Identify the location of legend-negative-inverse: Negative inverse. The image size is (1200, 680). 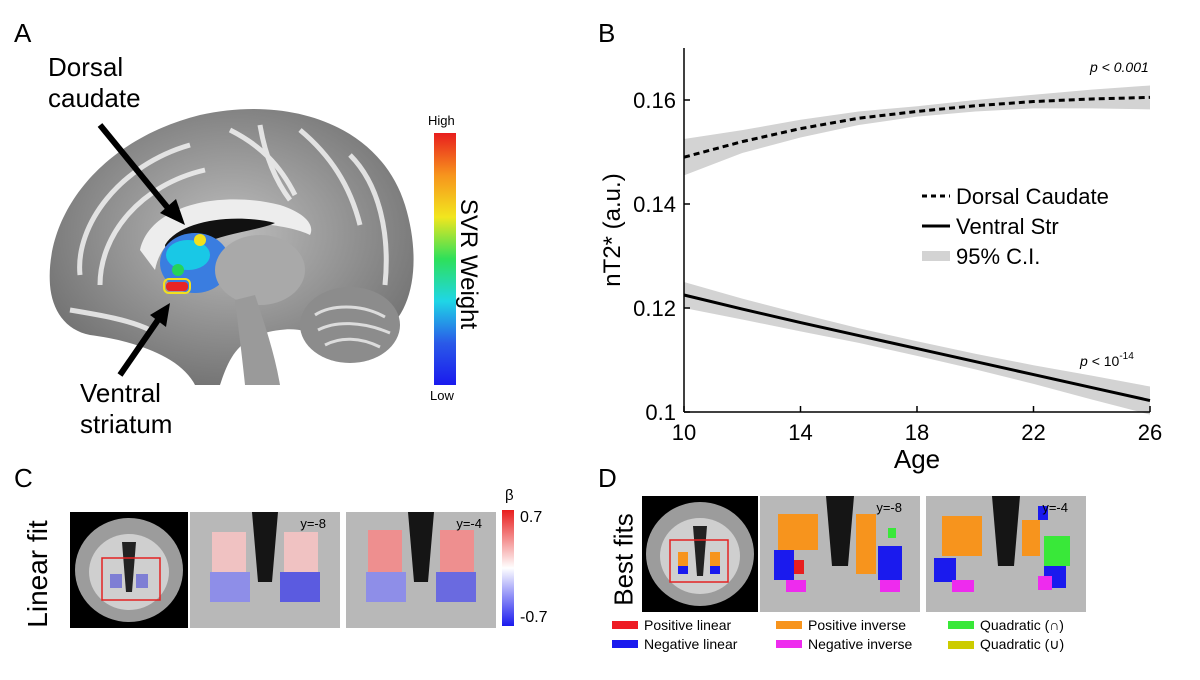
(844, 644).